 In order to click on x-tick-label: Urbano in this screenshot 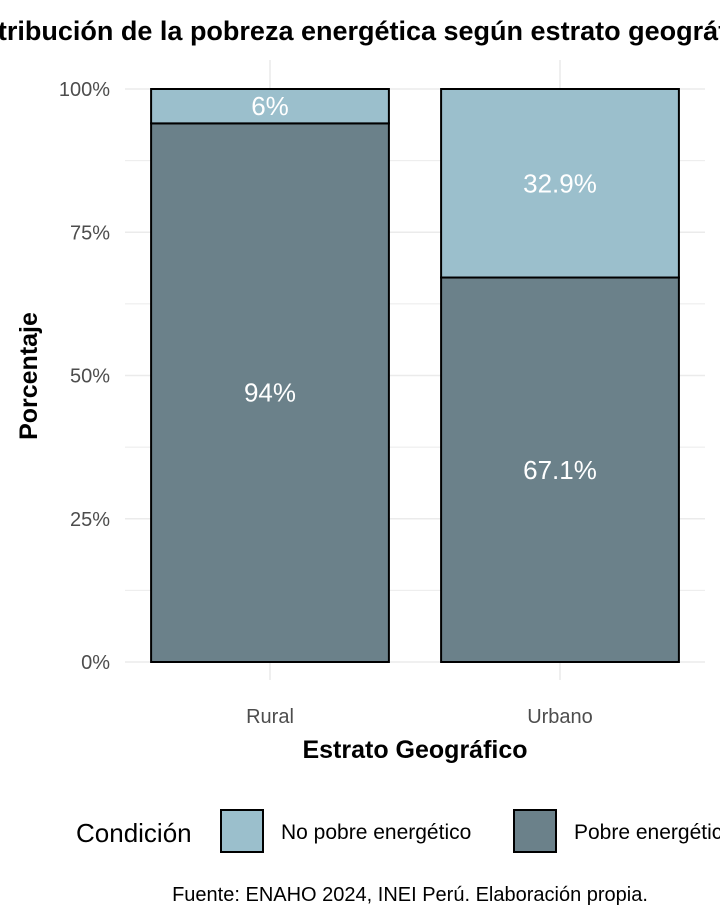, I will do `click(560, 717)`.